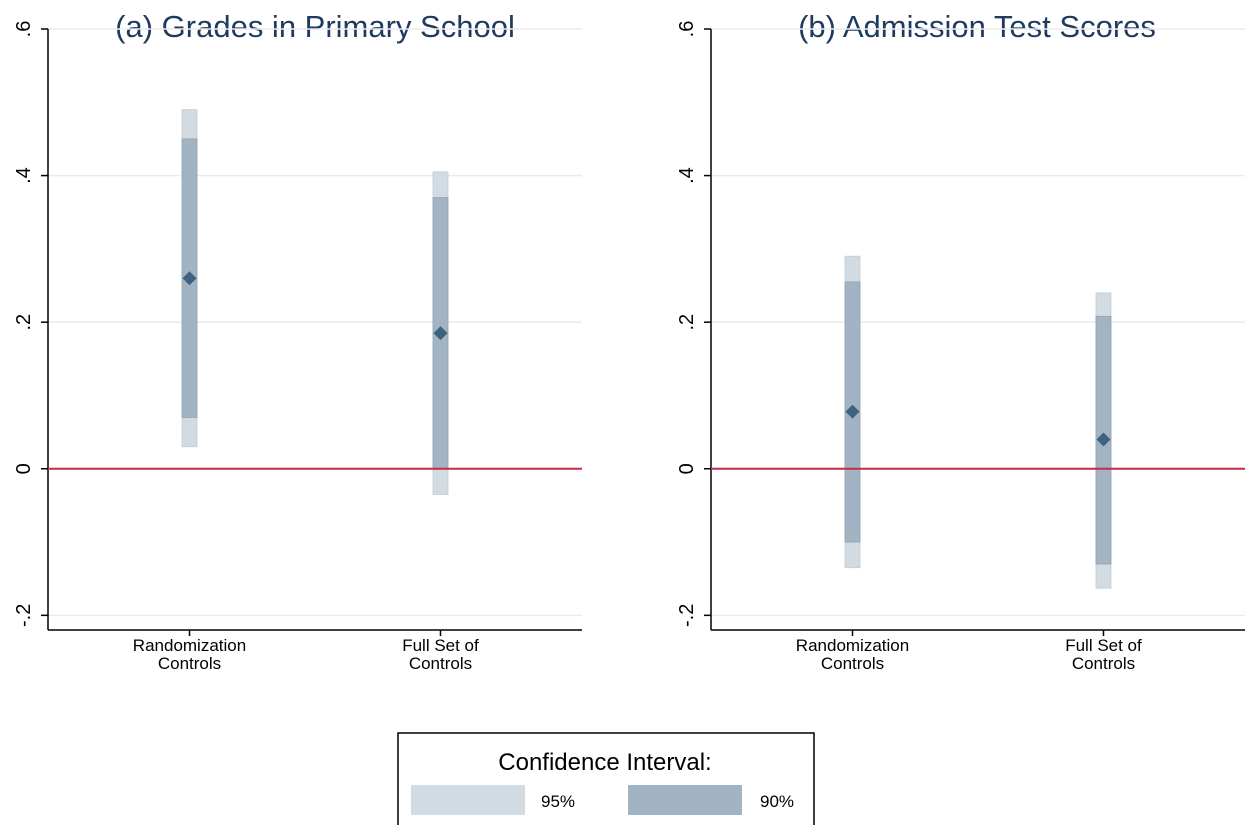 Image resolution: width=1245 pixels, height=825 pixels. I want to click on legend-label-95: 95%, so click(558, 801).